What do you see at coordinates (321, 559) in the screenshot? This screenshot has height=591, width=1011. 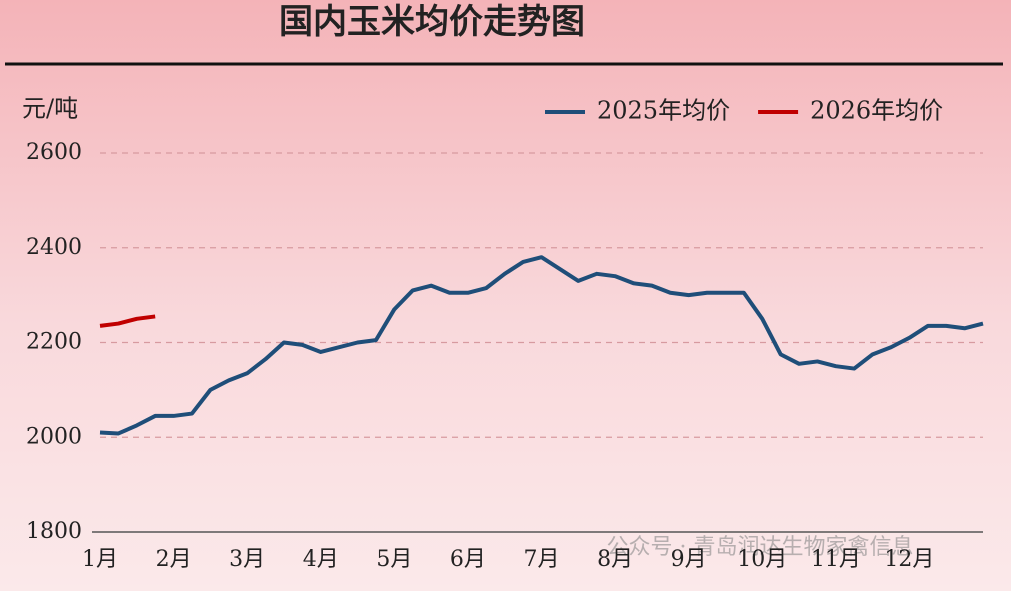 I see `x-tick-label: 4月` at bounding box center [321, 559].